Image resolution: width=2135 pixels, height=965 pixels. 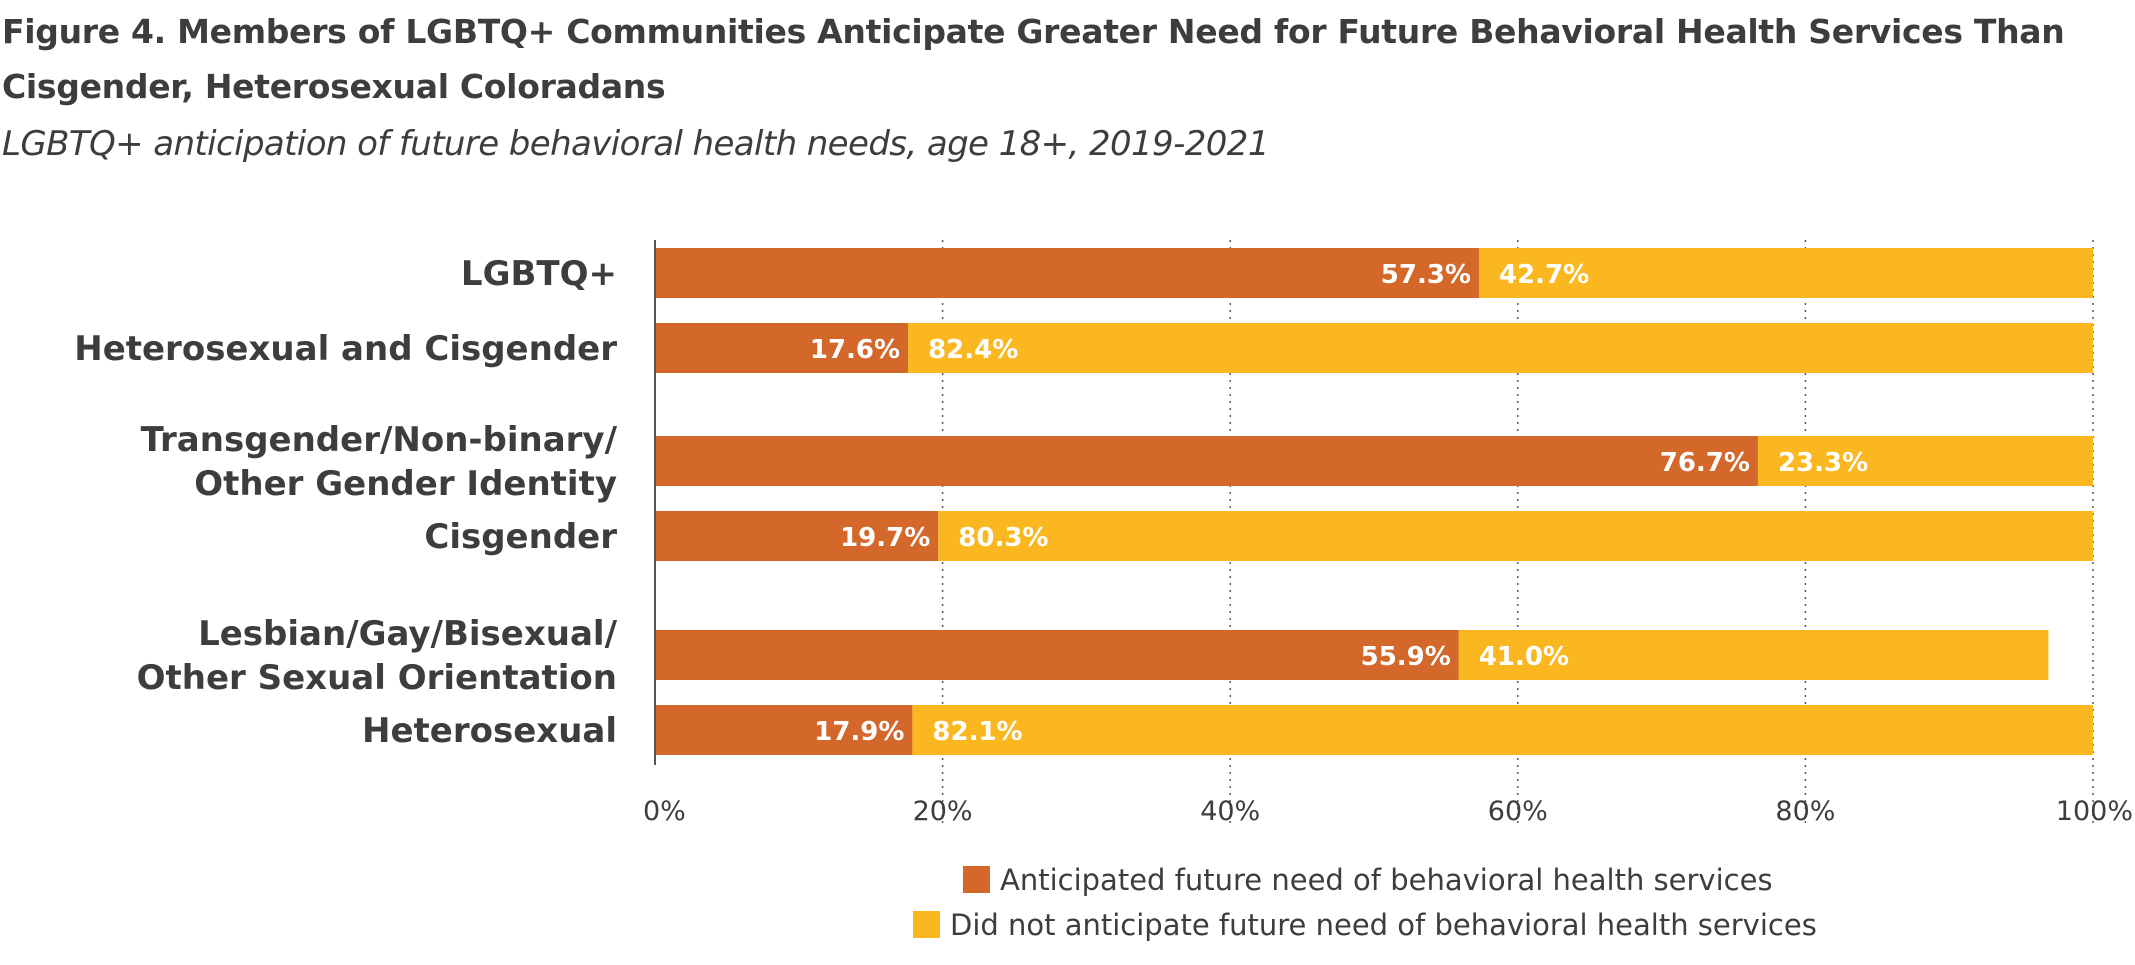 What do you see at coordinates (1524, 657) in the screenshot?
I see `data-label: 41.0%` at bounding box center [1524, 657].